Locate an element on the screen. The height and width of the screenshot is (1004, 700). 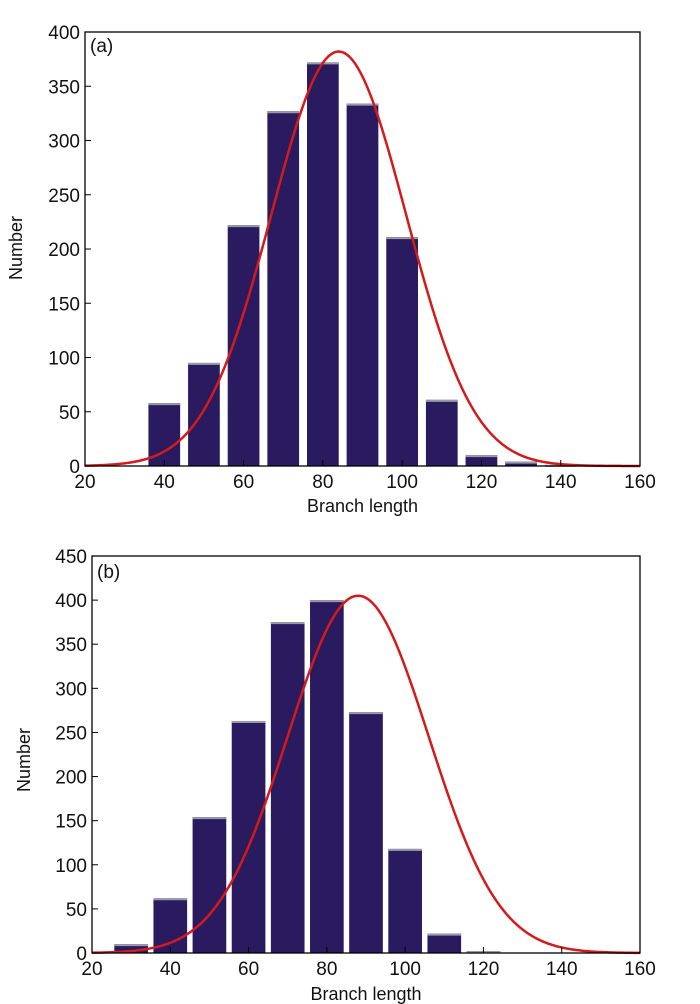
y-tick-label: 450 is located at coordinates (71, 557).